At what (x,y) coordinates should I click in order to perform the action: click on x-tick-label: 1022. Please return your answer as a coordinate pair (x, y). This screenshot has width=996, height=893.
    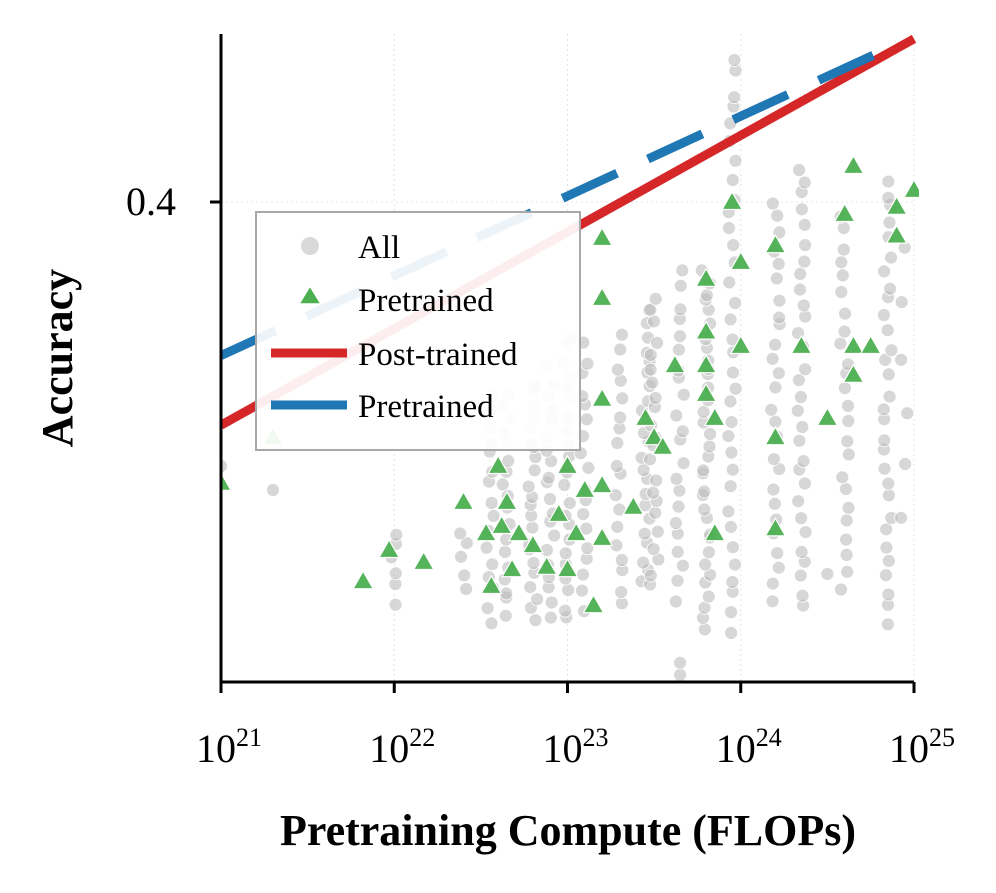
    Looking at the image, I should click on (402, 747).